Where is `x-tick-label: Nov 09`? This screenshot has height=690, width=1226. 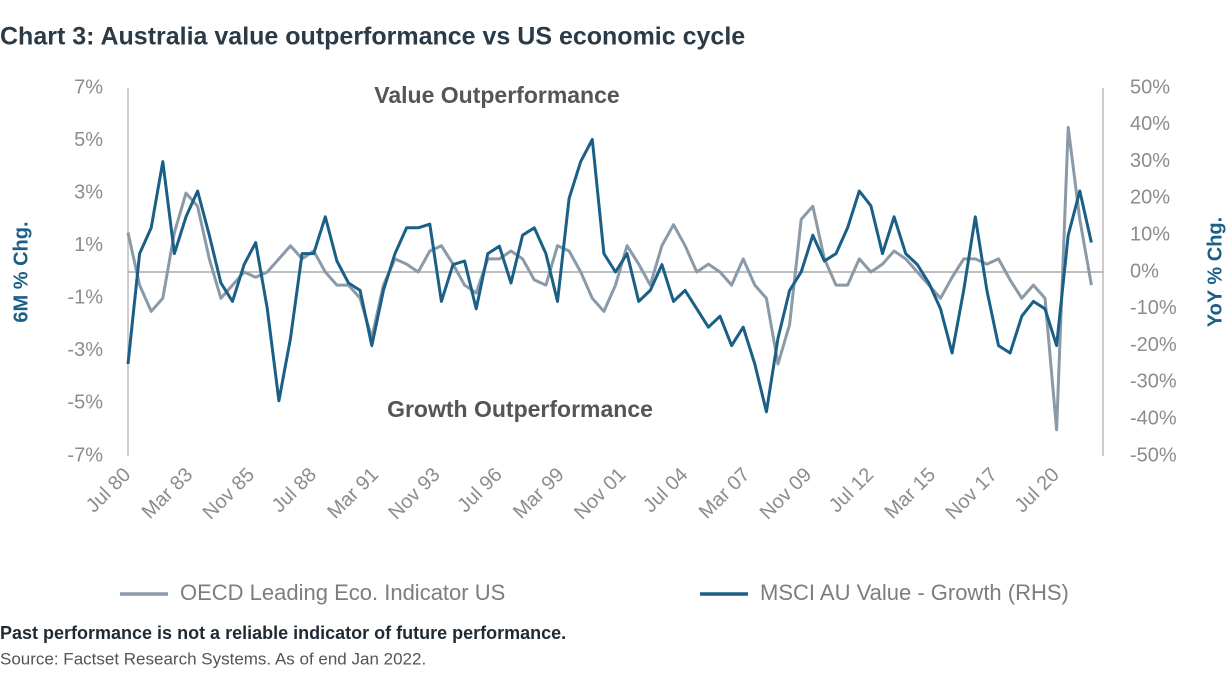 x-tick-label: Nov 09 is located at coordinates (786, 494).